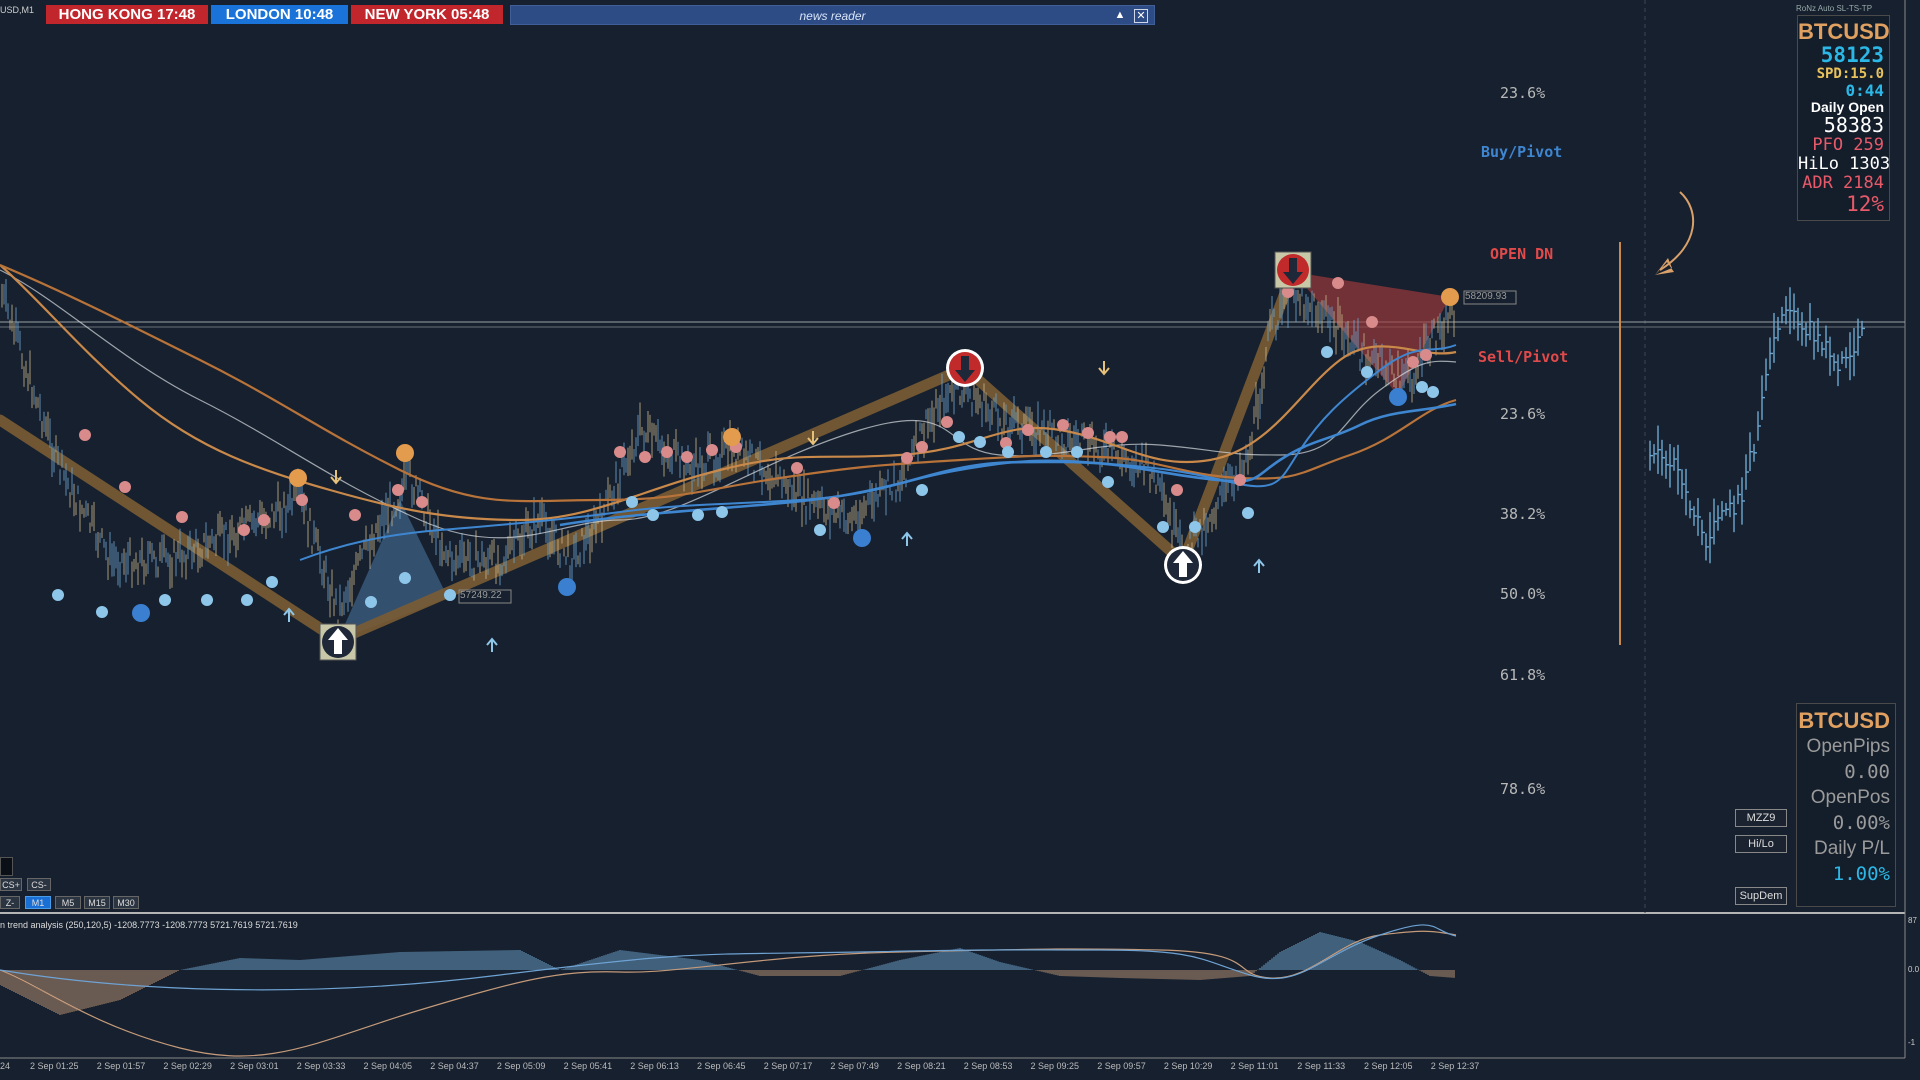  What do you see at coordinates (427, 14) in the screenshot?
I see `clock-new-york: NEW YORK 05:48` at bounding box center [427, 14].